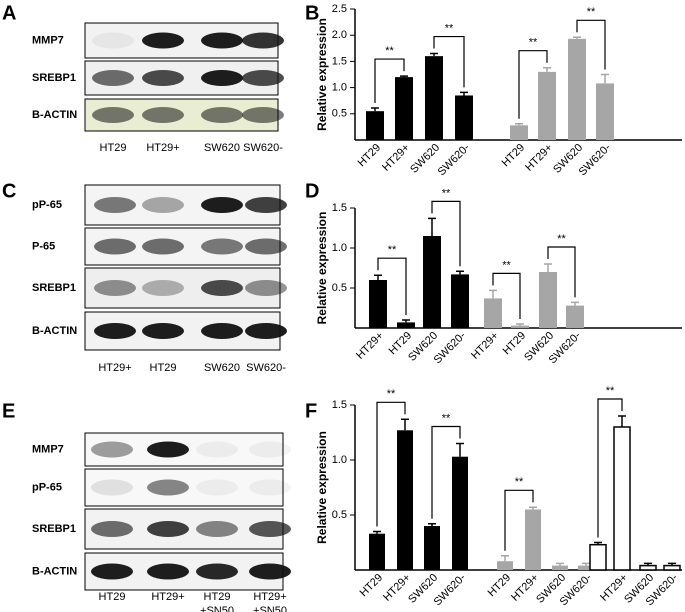 Image resolution: width=685 pixels, height=612 pixels. Describe the element at coordinates (339, 9) in the screenshot. I see `y-tick-label: 2.5` at that location.